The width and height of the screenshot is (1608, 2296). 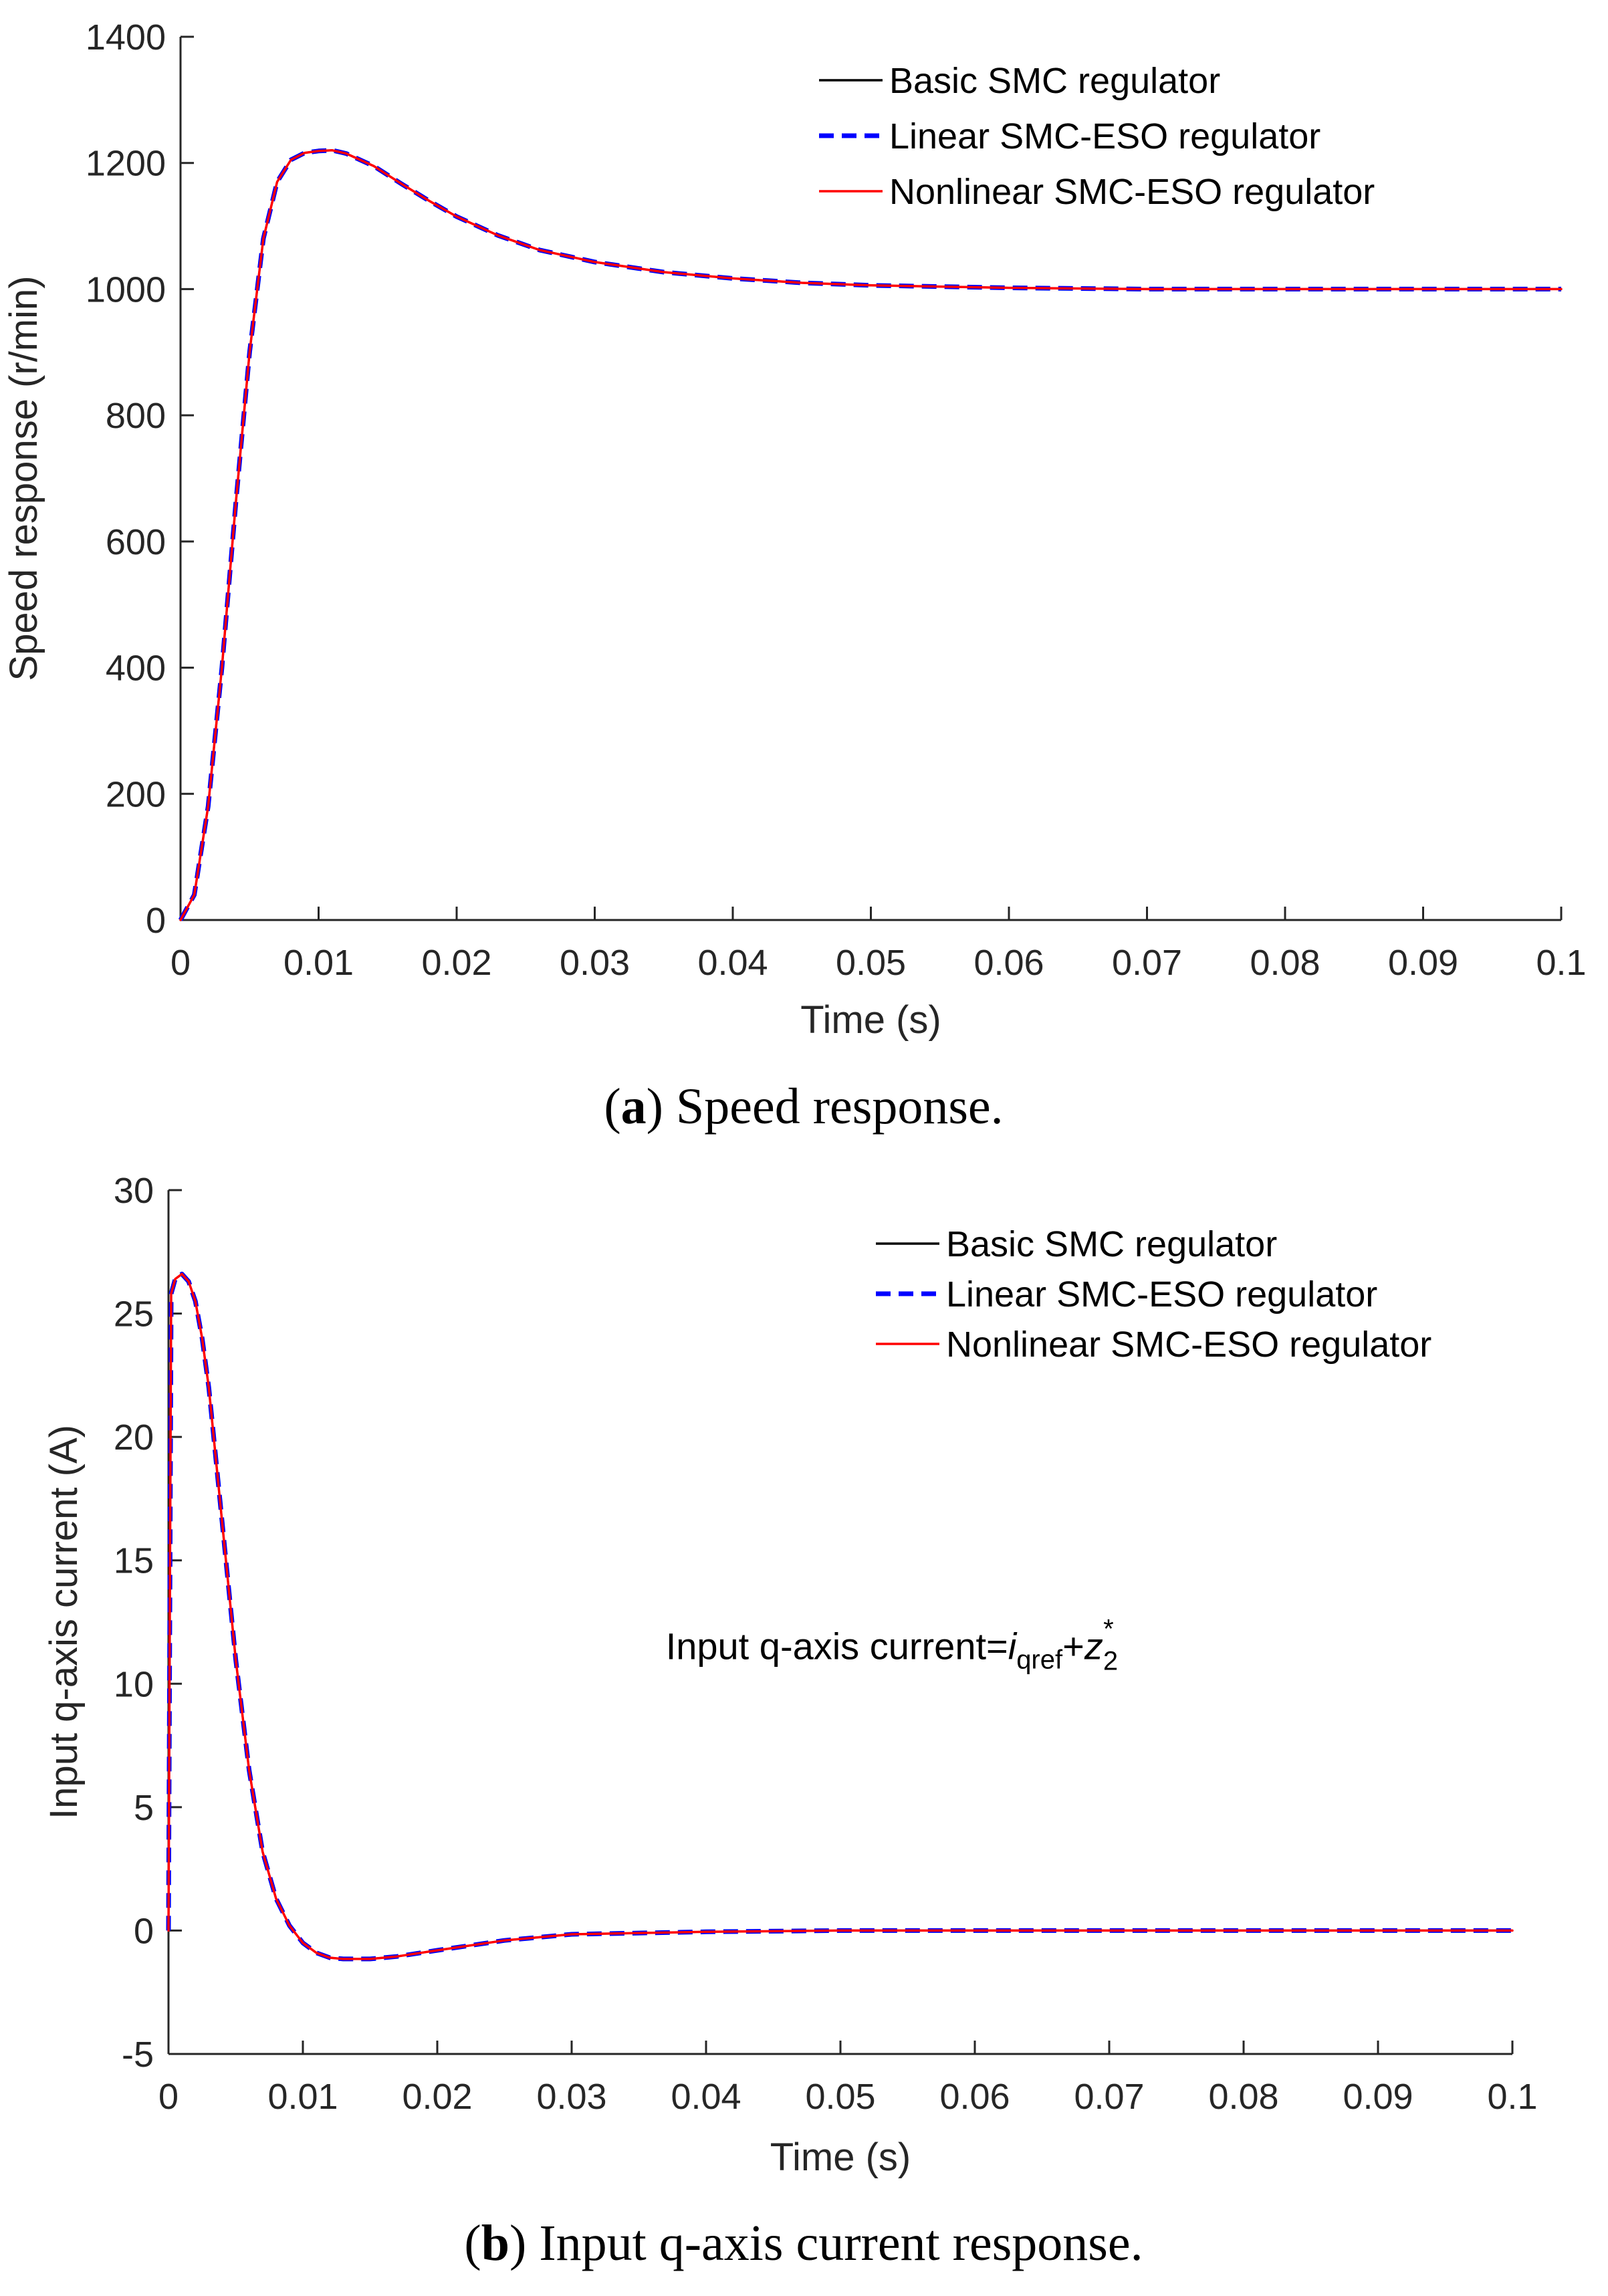 I want to click on caption-text-b: Input q-axis current response., so click(x=841, y=2243).